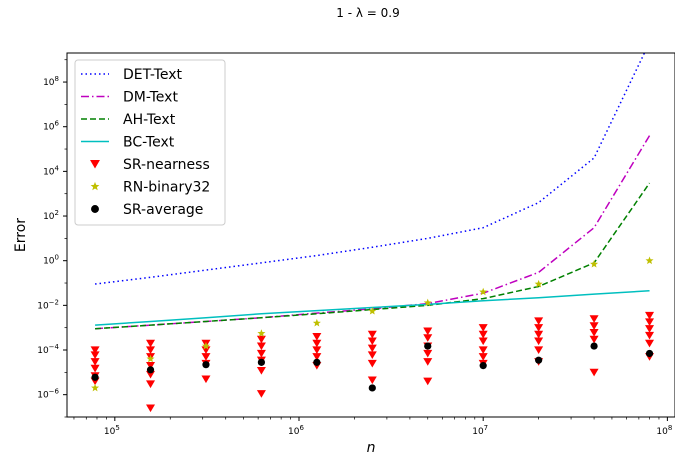 This screenshot has width=675, height=457. What do you see at coordinates (166, 188) in the screenshot?
I see `legend-label-rn-binary32: RN-binary32` at bounding box center [166, 188].